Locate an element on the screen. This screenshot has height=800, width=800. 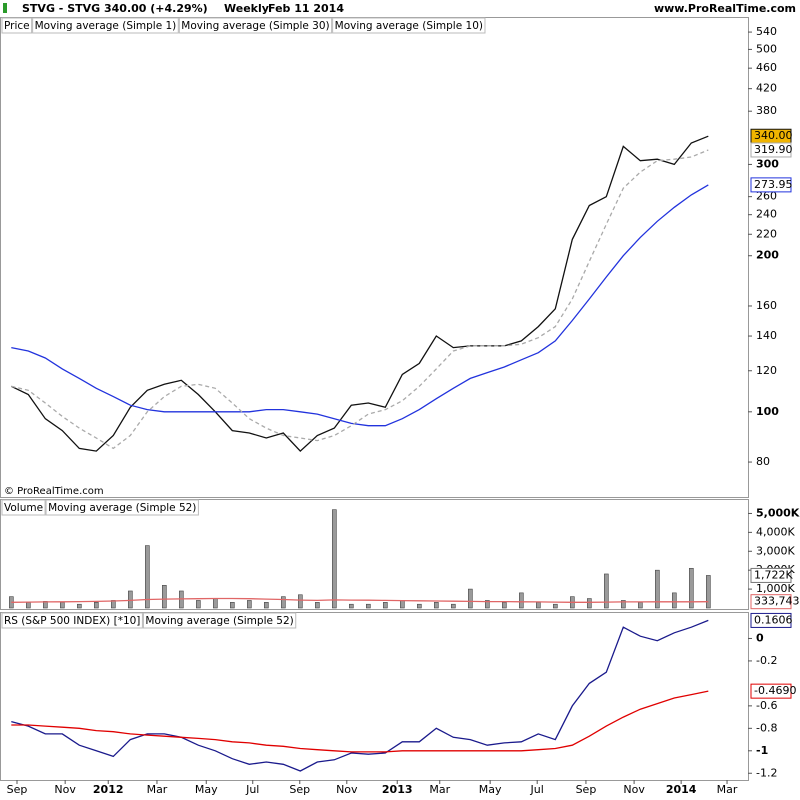
legend-label: Moving average (Simple 30) is located at coordinates (255, 26).